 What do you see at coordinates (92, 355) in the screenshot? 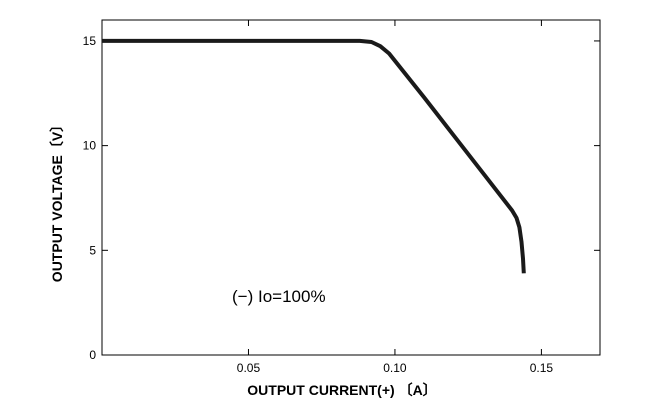
I see `y-tick-label: 0` at bounding box center [92, 355].